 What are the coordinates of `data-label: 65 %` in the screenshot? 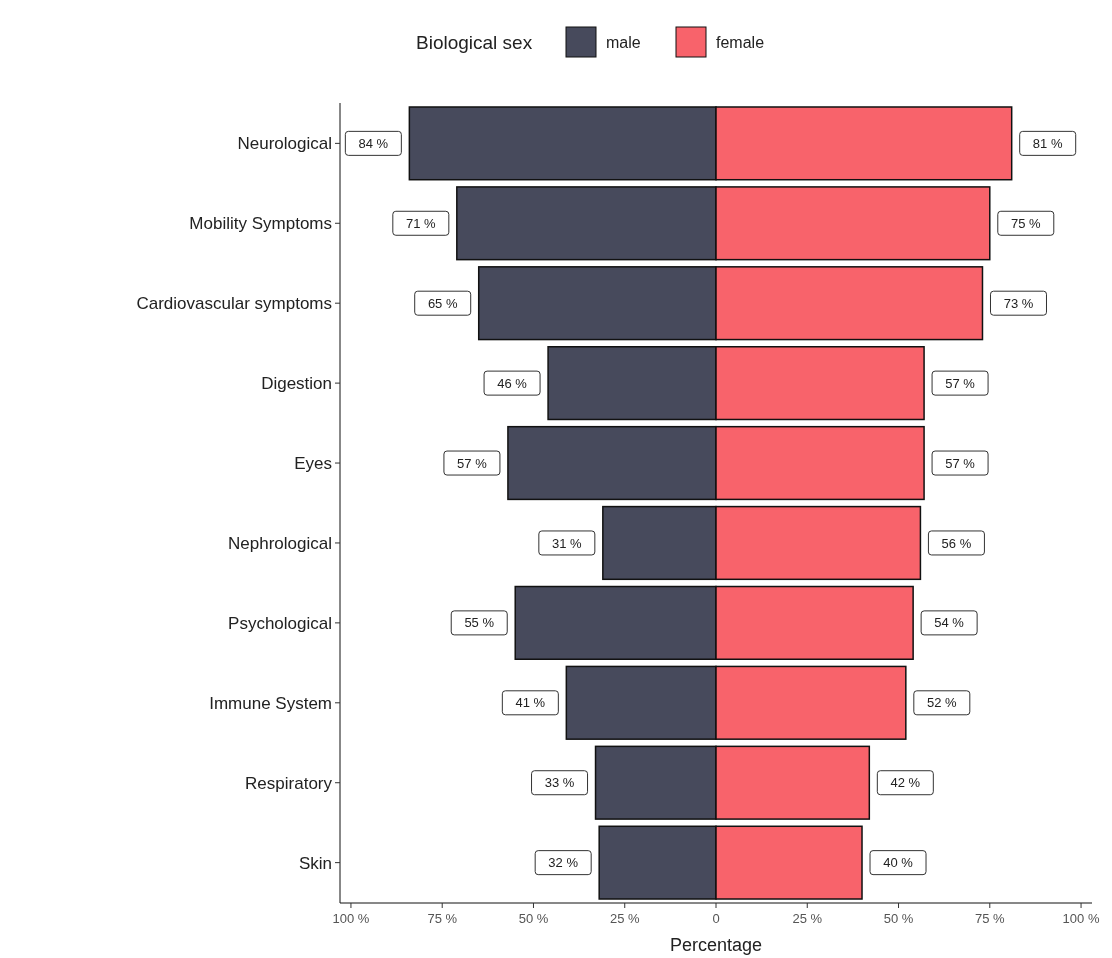 It's located at (442, 303).